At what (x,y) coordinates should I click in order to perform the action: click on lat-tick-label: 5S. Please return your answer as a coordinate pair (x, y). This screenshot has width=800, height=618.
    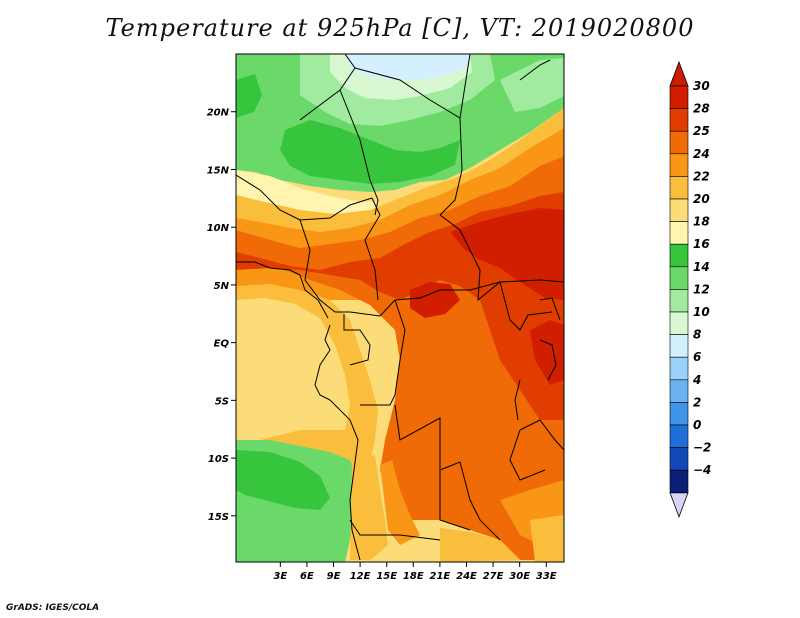
    Looking at the image, I should click on (222, 401).